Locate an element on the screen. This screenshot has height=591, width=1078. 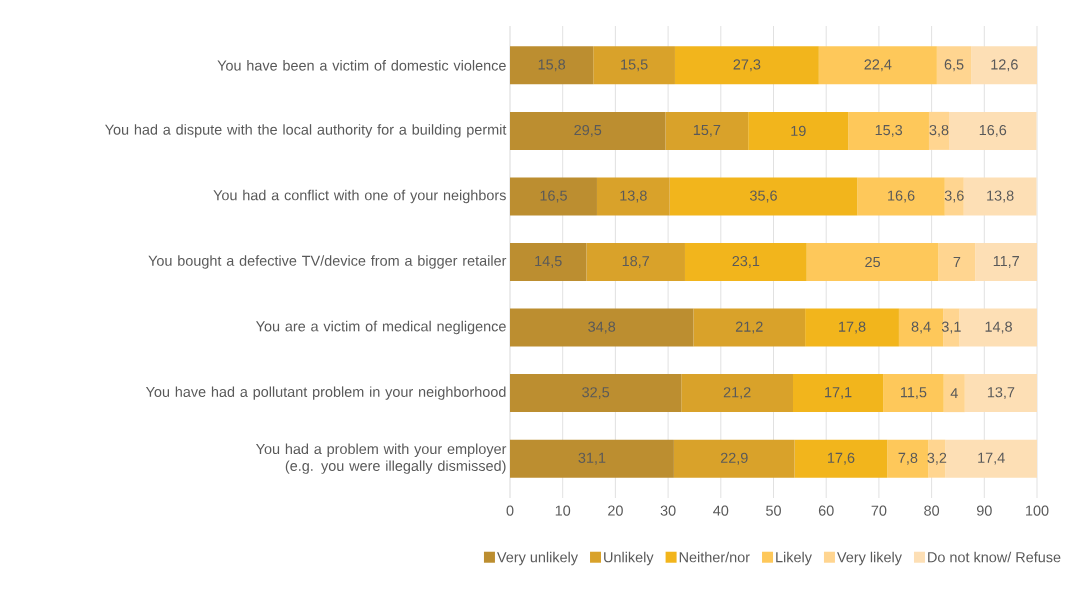
y-tick-label: You had a conflict with one of your neighbors is located at coordinates (359, 196).